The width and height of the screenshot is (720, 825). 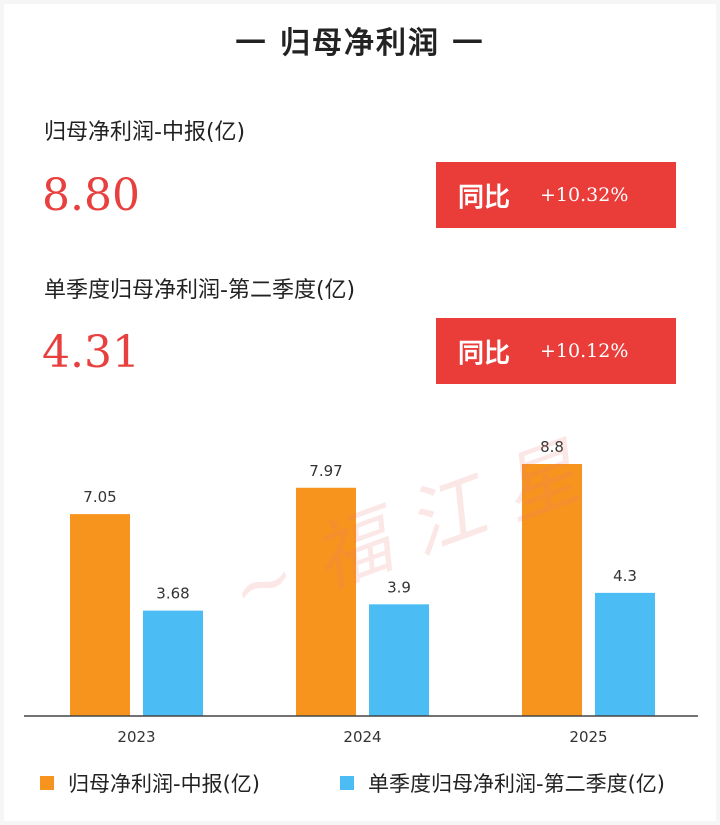 I want to click on legend-swatch-series2, so click(x=347, y=783).